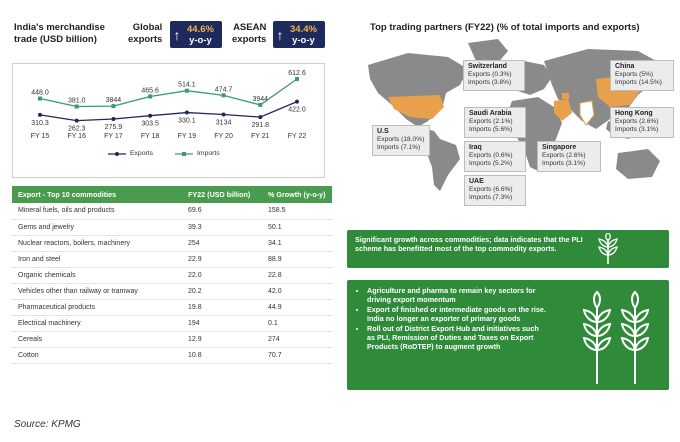 The width and height of the screenshot is (680, 442). I want to click on series-line-exports, so click(168, 111).